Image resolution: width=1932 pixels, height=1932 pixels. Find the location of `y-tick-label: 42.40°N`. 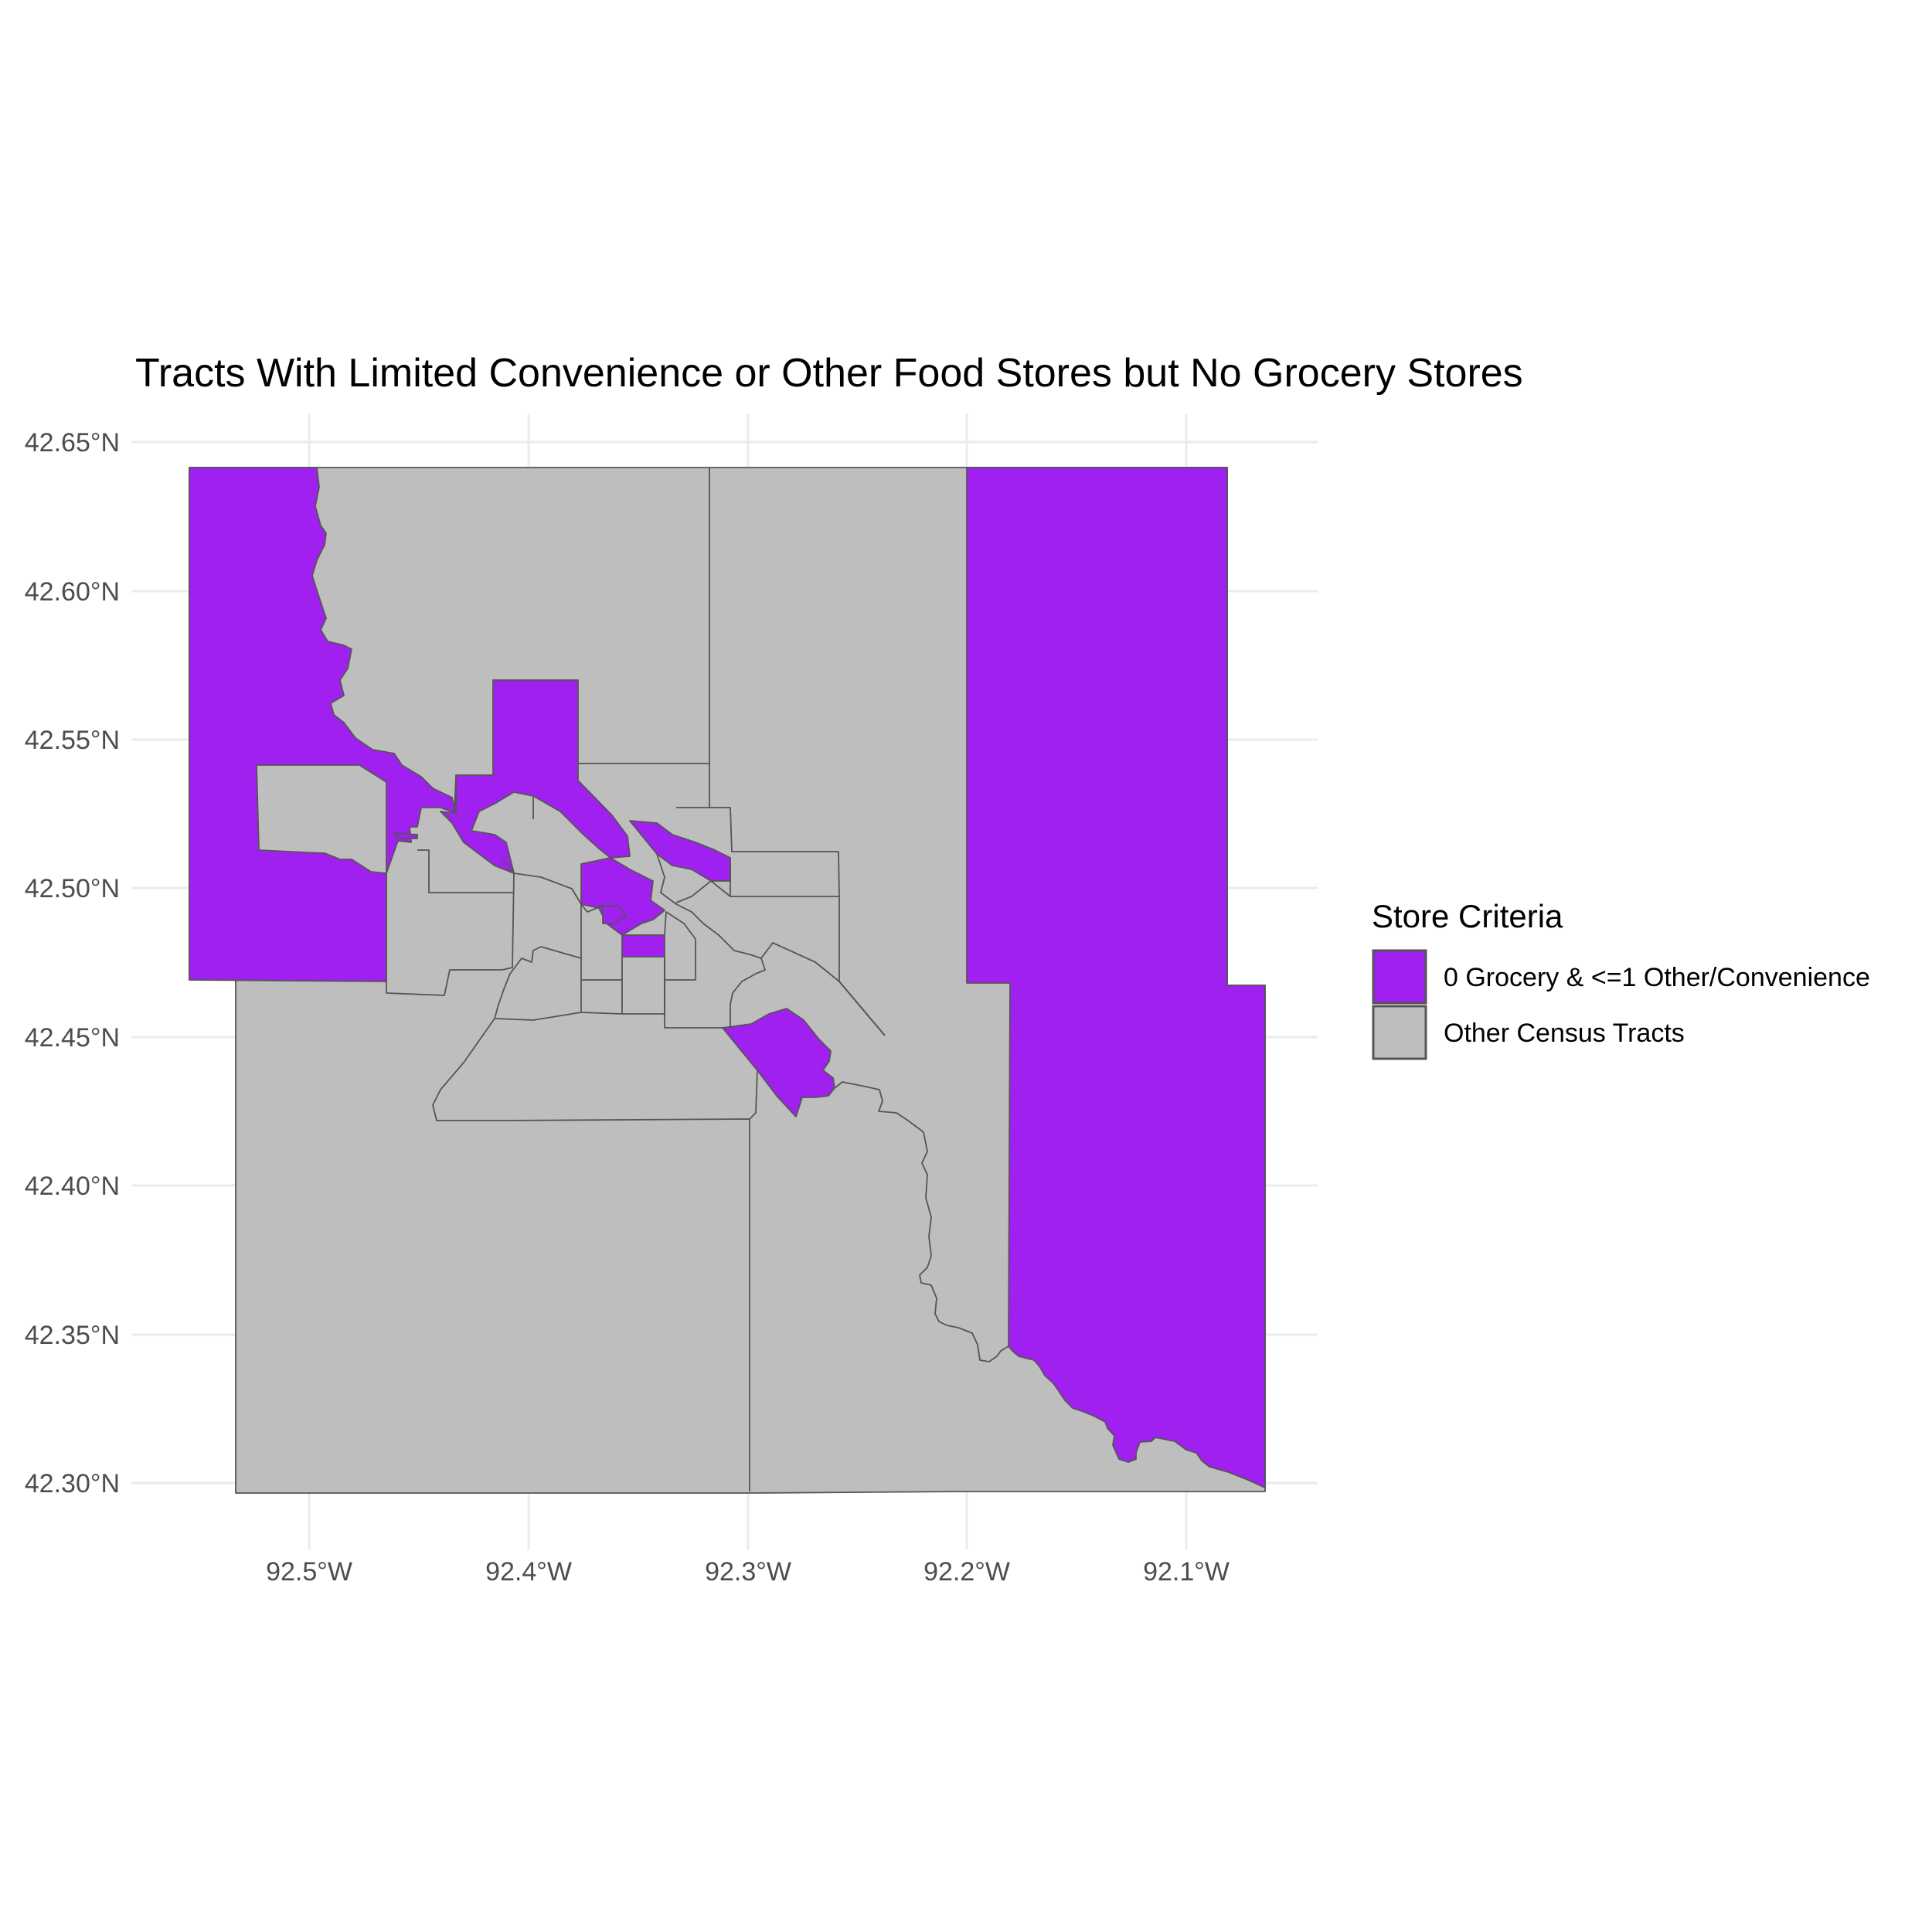

y-tick-label: 42.40°N is located at coordinates (73, 1186).